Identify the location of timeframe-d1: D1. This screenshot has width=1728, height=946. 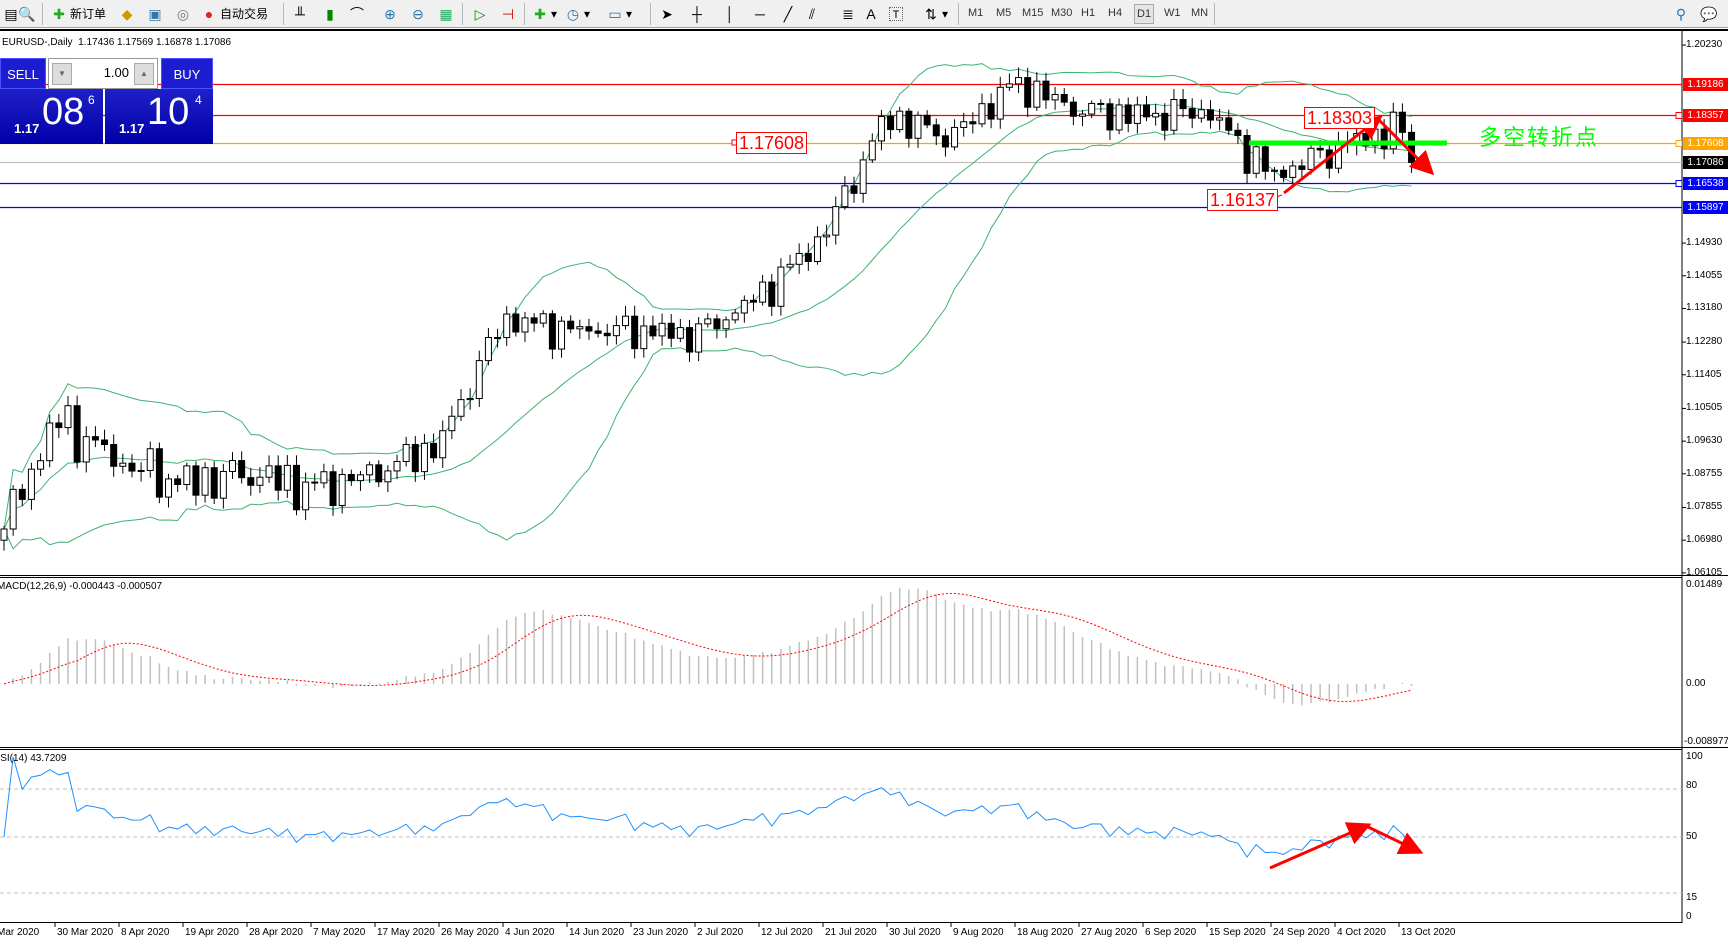
(1144, 14).